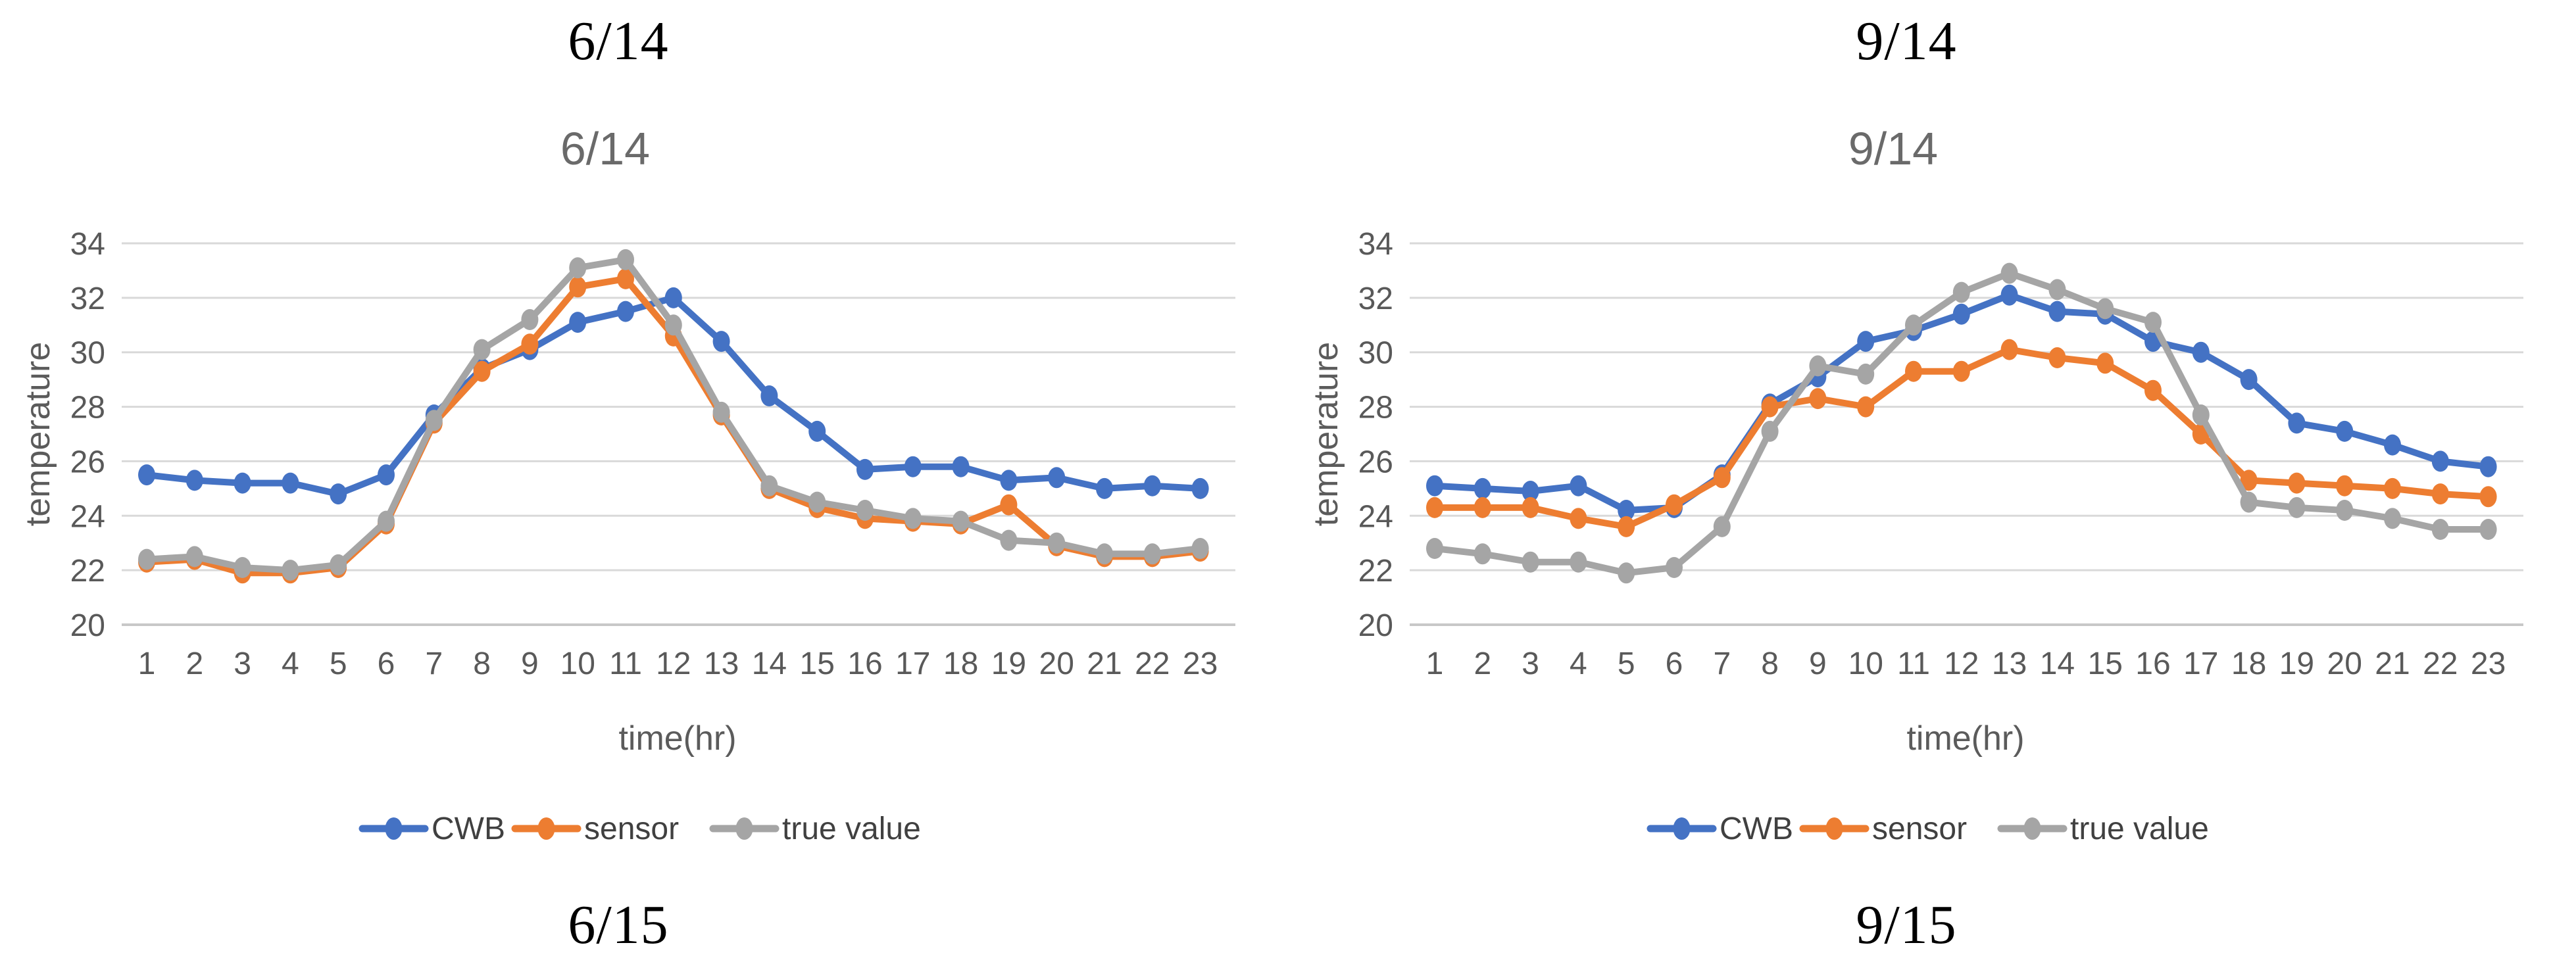 The width and height of the screenshot is (2576, 968). Describe the element at coordinates (1756, 828) in the screenshot. I see `legend-label: CWB` at that location.